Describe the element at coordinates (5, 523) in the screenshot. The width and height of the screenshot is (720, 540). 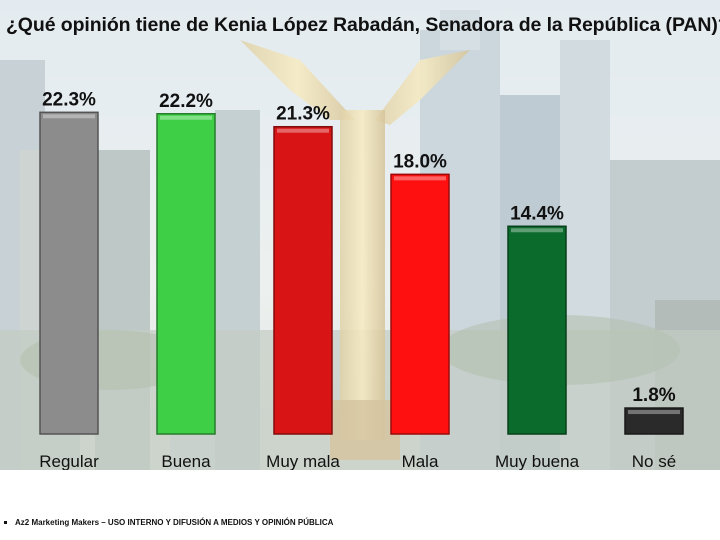
I see `bullet-icon` at that location.